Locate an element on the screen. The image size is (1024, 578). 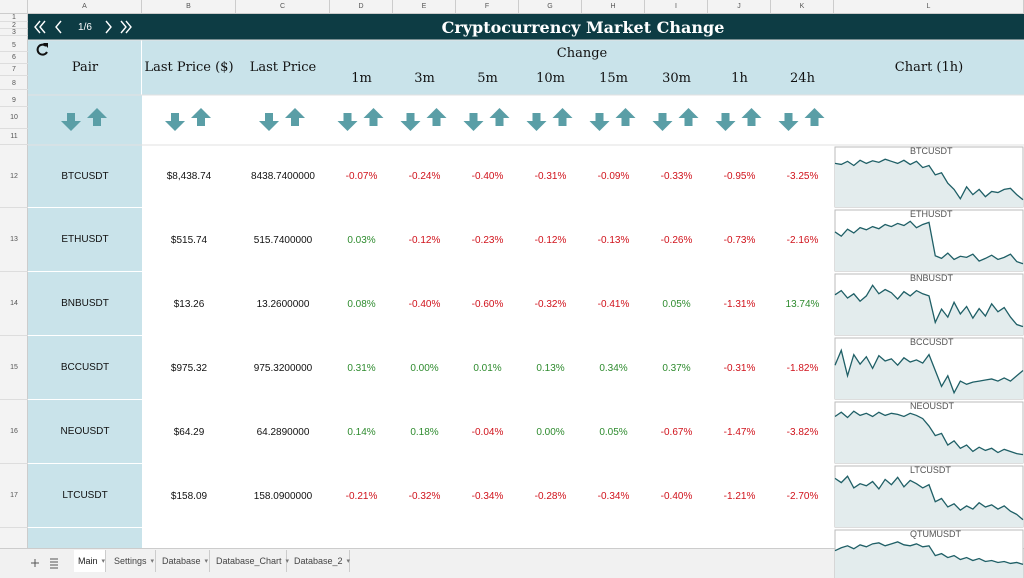
column-header: G is located at coordinates (550, 7).